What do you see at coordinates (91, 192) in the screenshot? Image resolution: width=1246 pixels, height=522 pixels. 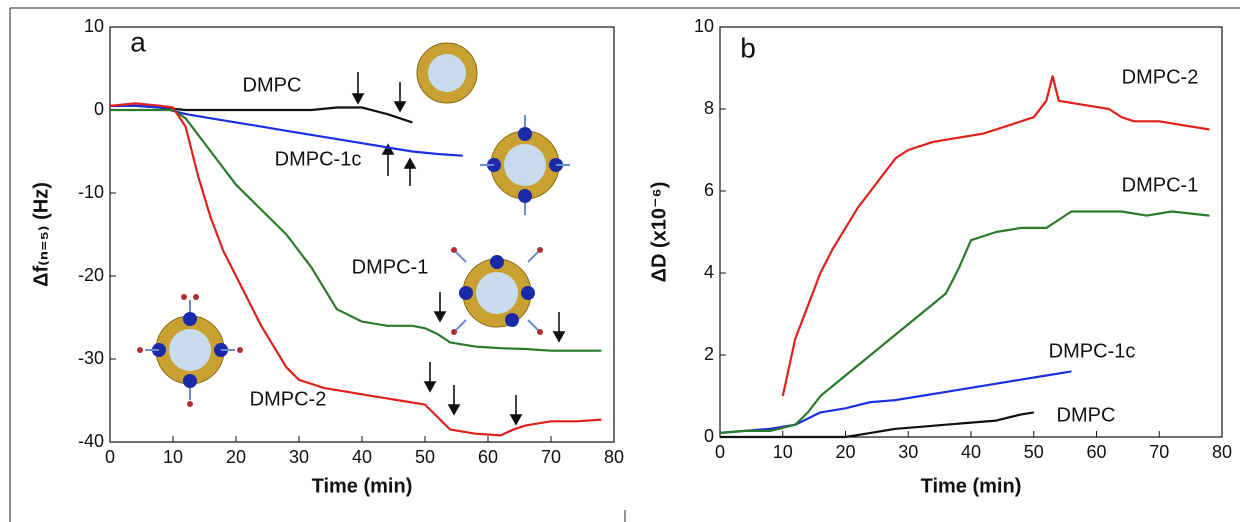 I see `y-tick-label: -10` at bounding box center [91, 192].